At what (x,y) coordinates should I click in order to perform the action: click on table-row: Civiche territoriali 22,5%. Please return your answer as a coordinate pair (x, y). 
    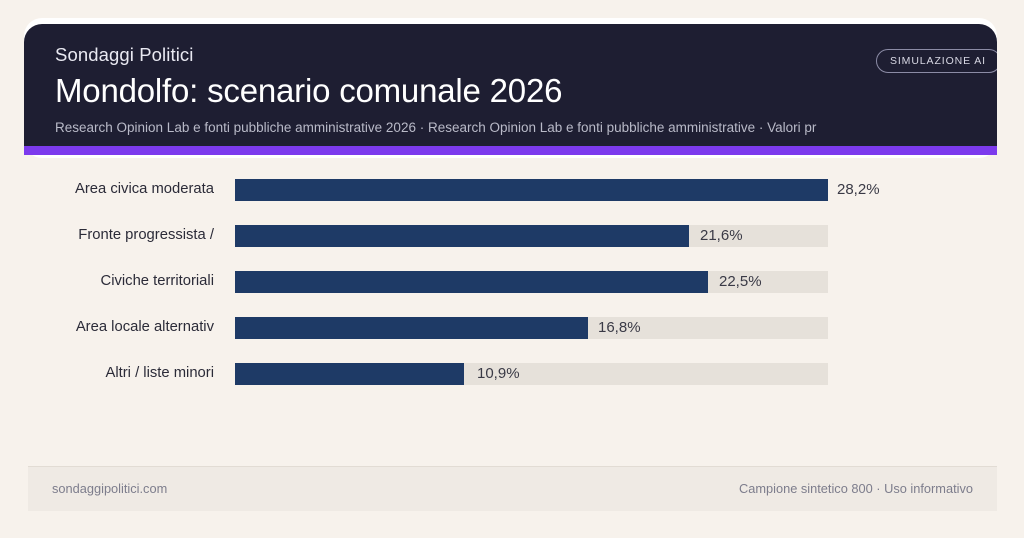
    Looking at the image, I should click on (510, 287).